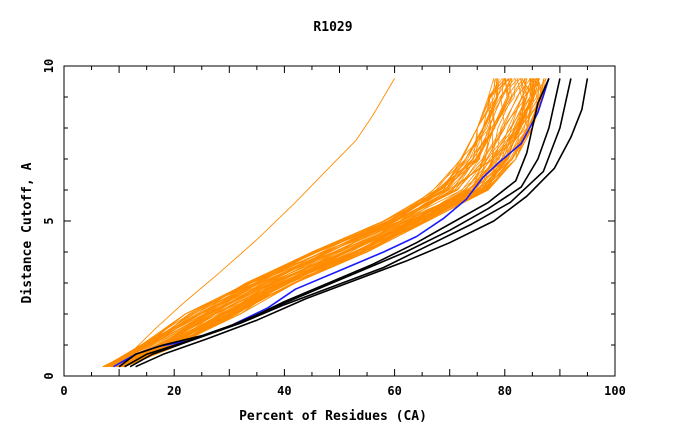 This screenshot has height=440, width=680. I want to click on chart-title: R1029, so click(332, 27).